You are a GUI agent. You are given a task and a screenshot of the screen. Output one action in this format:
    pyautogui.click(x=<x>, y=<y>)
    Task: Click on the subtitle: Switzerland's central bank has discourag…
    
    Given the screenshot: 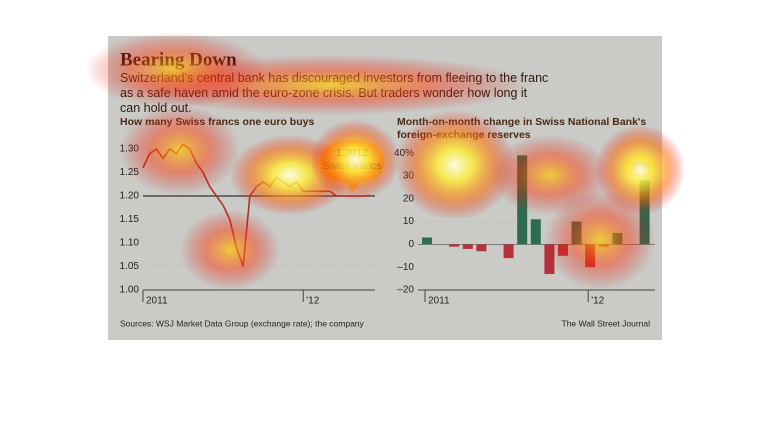 What is the action you would take?
    pyautogui.click(x=334, y=93)
    